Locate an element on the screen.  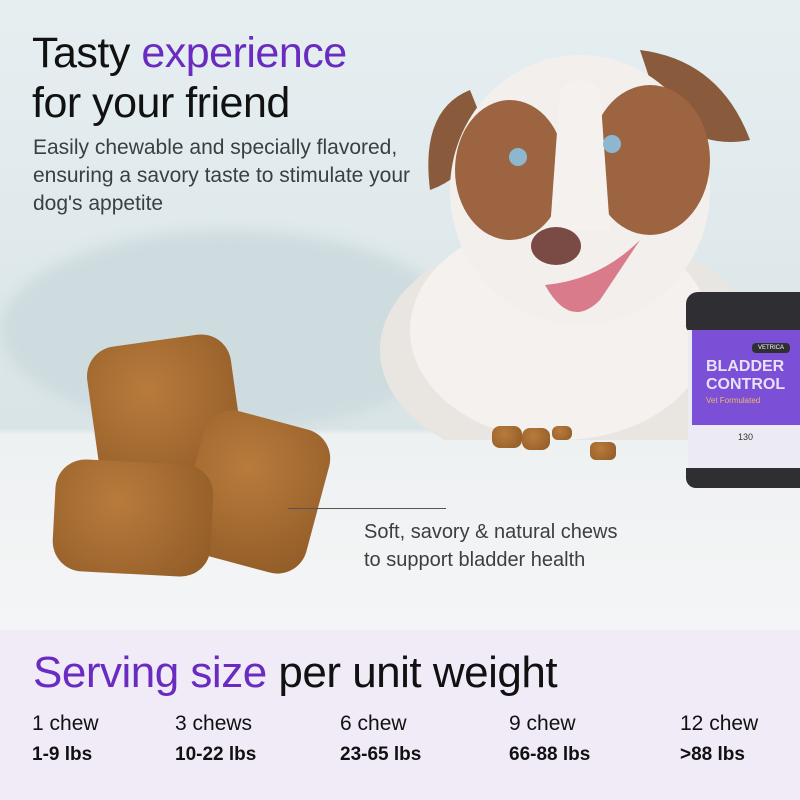
dog-nose is located at coordinates (556, 246).